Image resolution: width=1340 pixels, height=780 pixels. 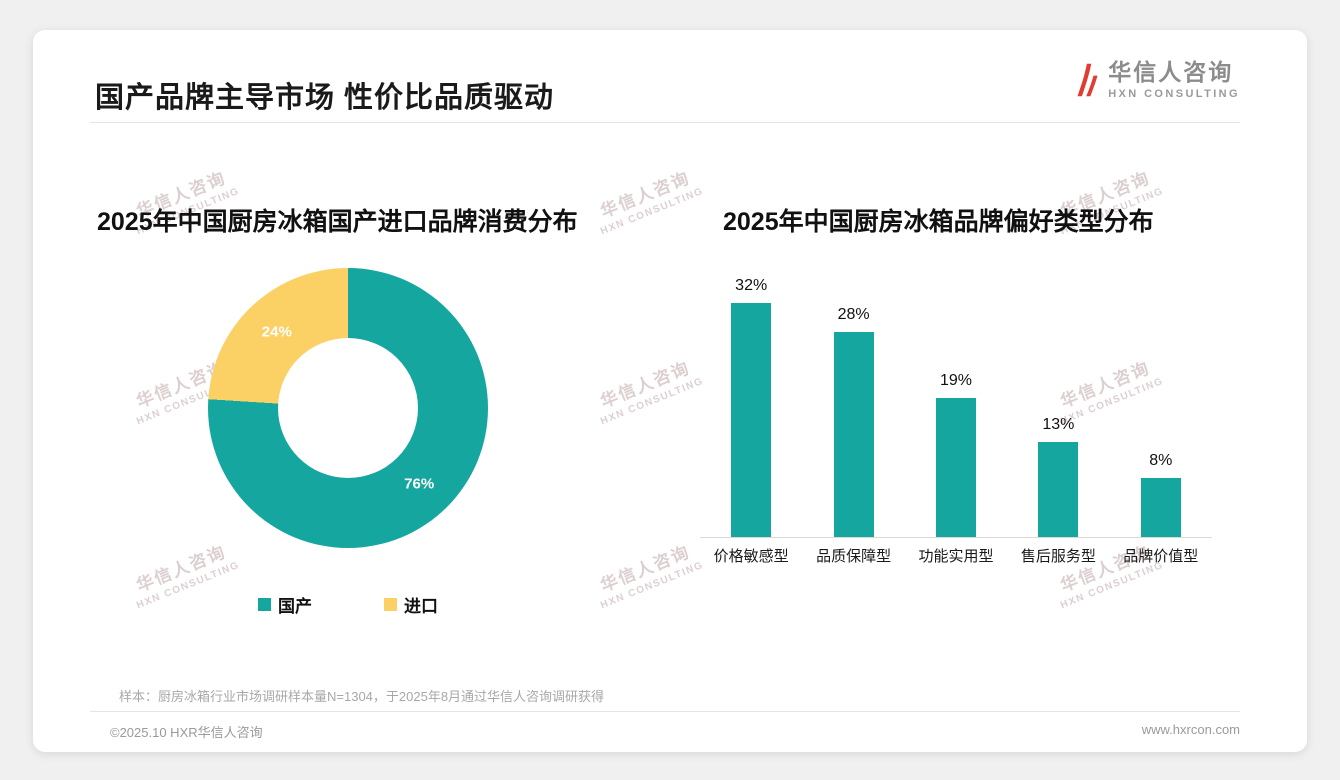 I want to click on legend-item: 进口, so click(x=411, y=604).